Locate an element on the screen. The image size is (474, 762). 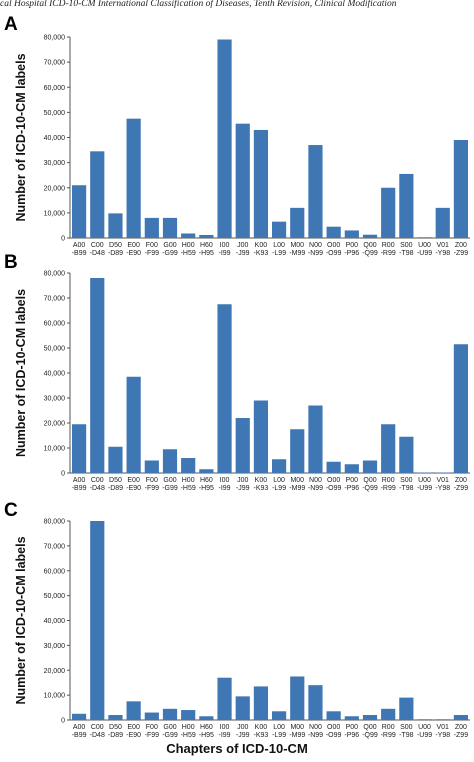
panel-c-x-tick-label: R00 is located at coordinates (388, 727).